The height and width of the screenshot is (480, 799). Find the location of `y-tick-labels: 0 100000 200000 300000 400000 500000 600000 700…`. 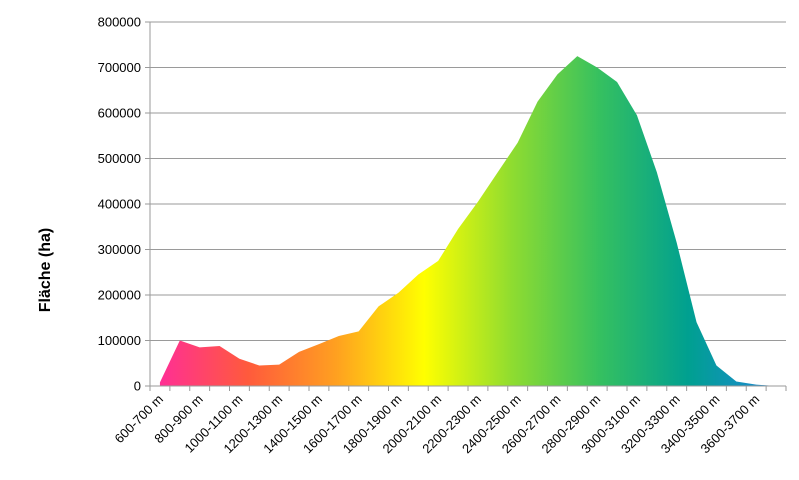

y-tick-labels: 0 100000 200000 300000 400000 500000 600000 700… is located at coordinates (119, 204).